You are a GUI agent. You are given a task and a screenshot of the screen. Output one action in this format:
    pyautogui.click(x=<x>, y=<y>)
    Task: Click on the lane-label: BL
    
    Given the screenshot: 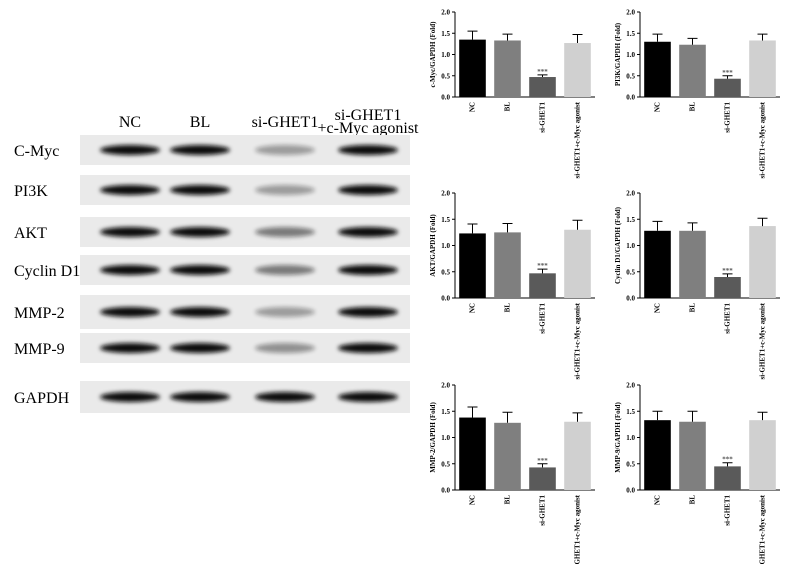 What is the action you would take?
    pyautogui.click(x=200, y=122)
    